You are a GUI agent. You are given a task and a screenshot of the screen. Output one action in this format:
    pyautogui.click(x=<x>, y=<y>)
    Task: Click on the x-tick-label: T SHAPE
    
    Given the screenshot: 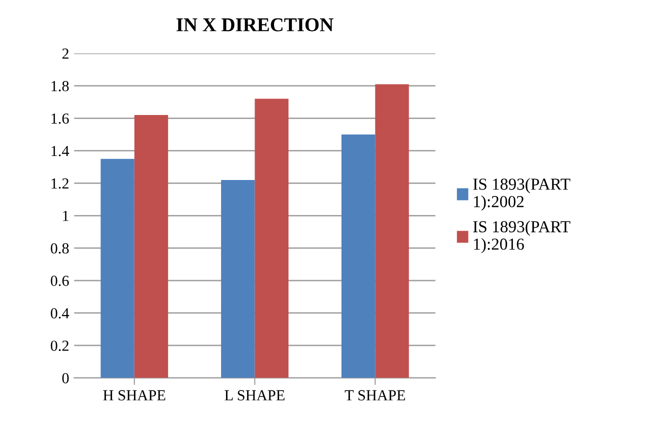 What is the action you would take?
    pyautogui.click(x=375, y=395)
    